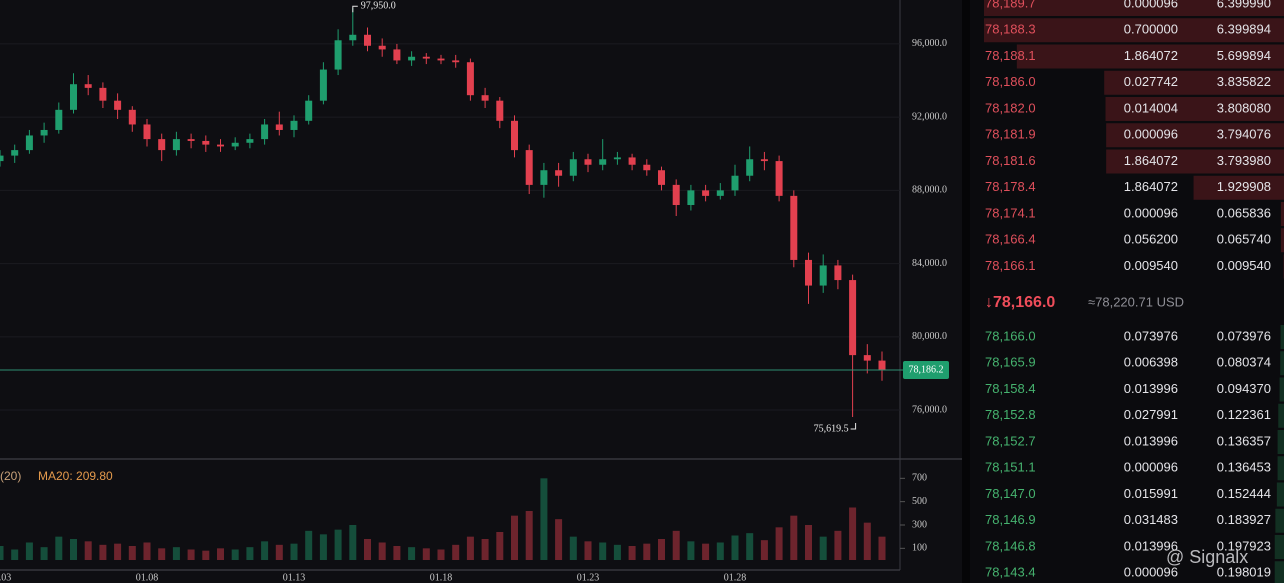  What do you see at coordinates (1244, 335) in the screenshot?
I see `bids-total: 0.073976` at bounding box center [1244, 335].